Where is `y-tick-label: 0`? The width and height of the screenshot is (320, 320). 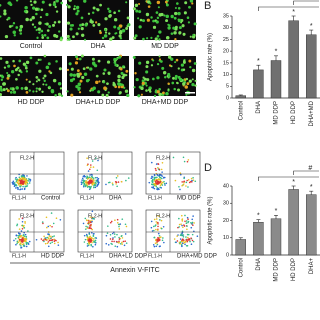 y-tick-label: 0 is located at coordinates (227, 255).